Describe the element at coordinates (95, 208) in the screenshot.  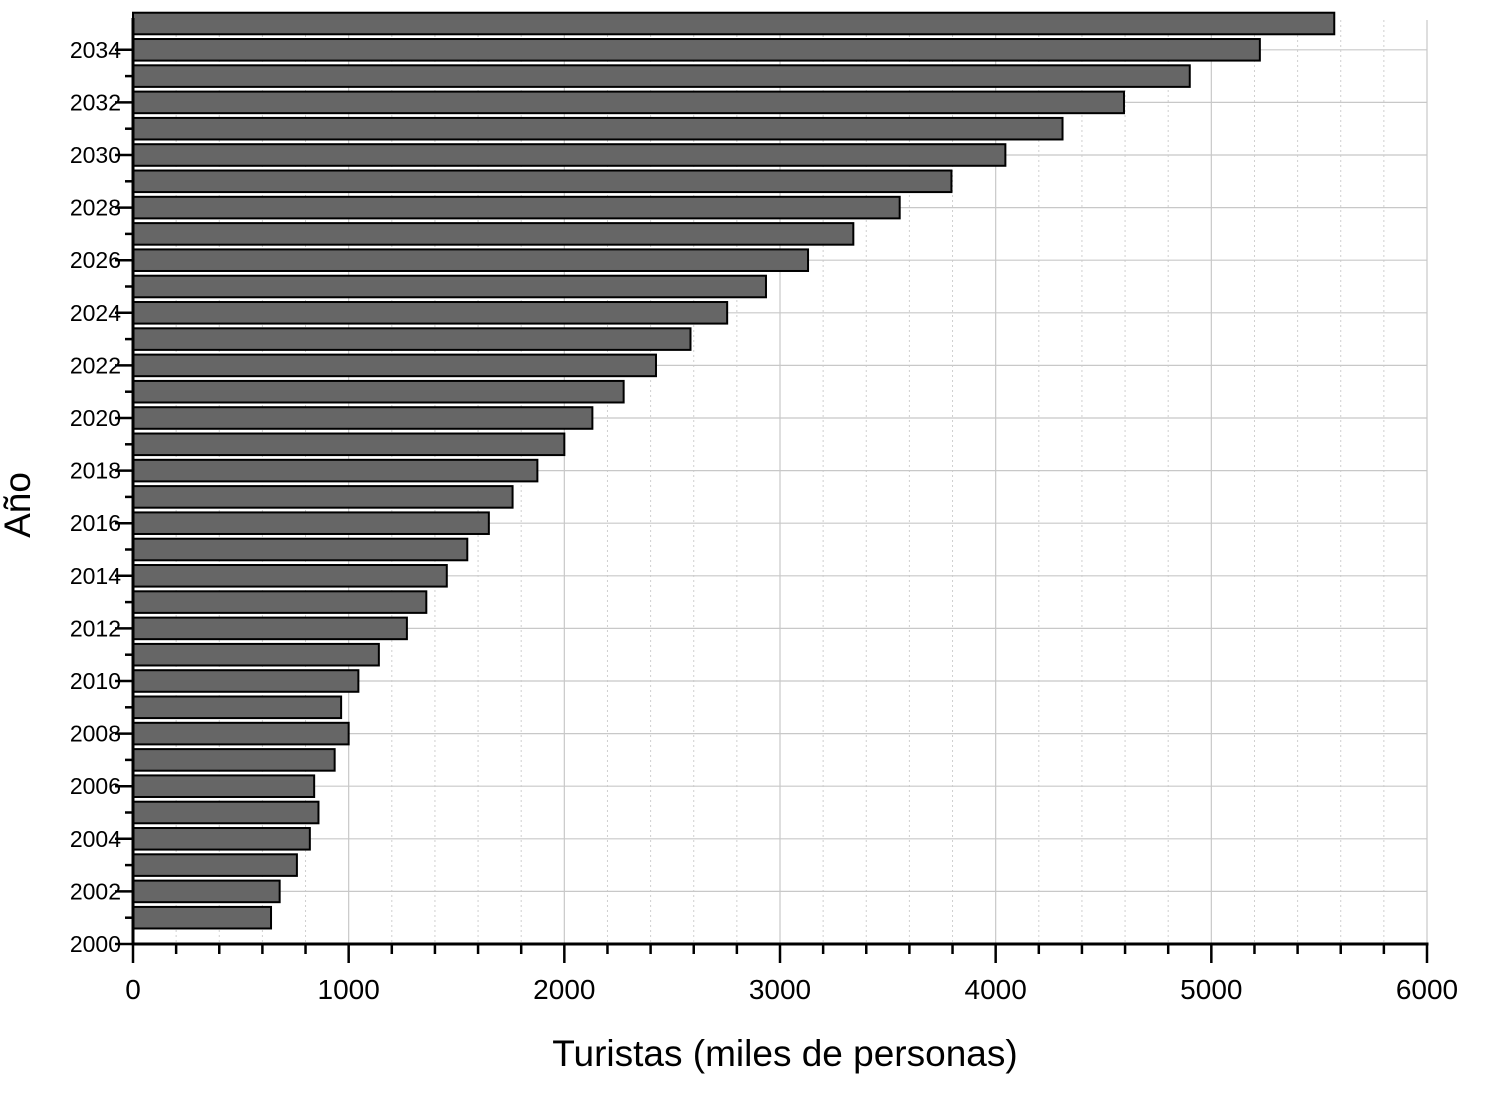
I see `y-tick-label: 2028` at that location.